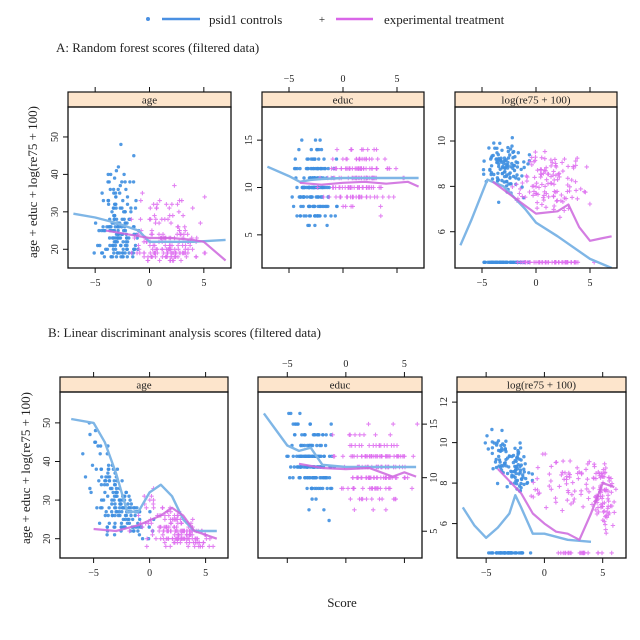 The height and width of the screenshot is (640, 640). What do you see at coordinates (322, 20) in the screenshot?
I see `legend-marker-treatment: +` at bounding box center [322, 20].